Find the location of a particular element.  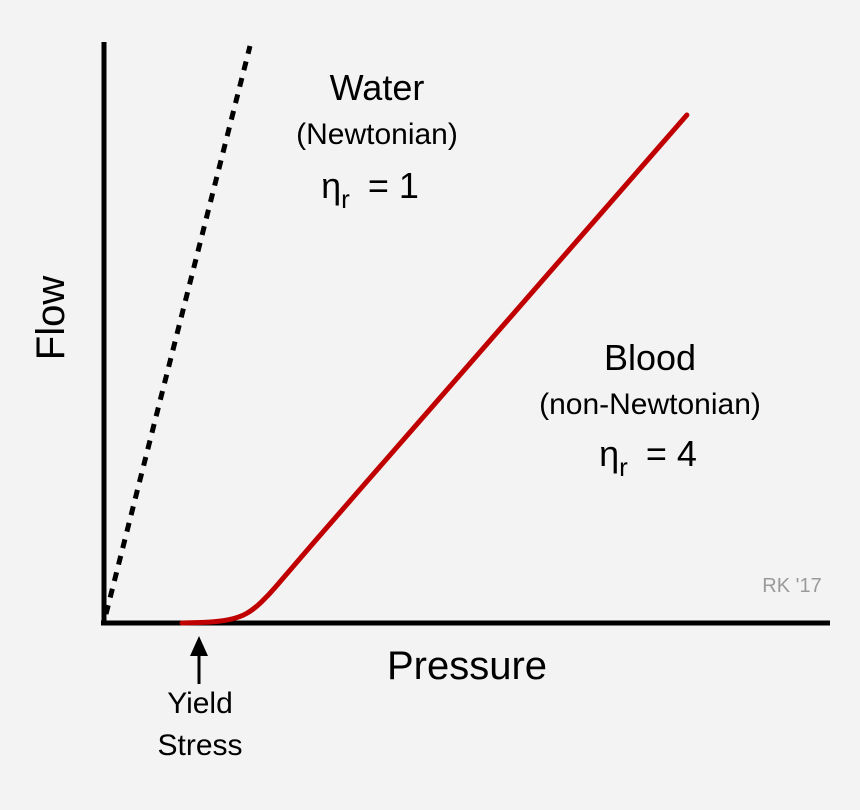

eta-water: ηr = 1 is located at coordinates (370, 189).